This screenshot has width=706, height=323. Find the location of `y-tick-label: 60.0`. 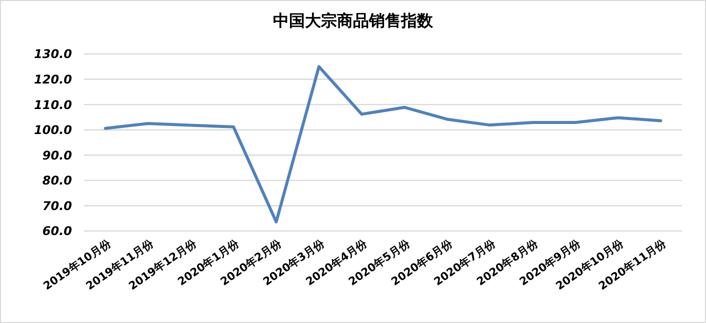

y-tick-label: 60.0 is located at coordinates (57, 231).